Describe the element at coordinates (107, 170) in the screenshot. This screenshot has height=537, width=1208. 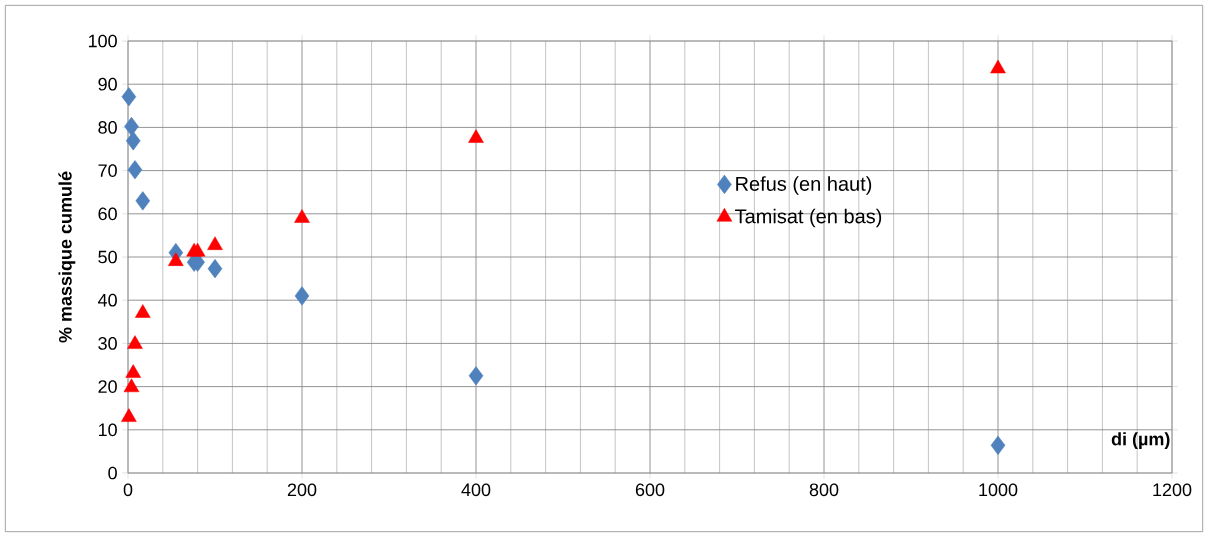
I see `y-tick-label: 70` at that location.